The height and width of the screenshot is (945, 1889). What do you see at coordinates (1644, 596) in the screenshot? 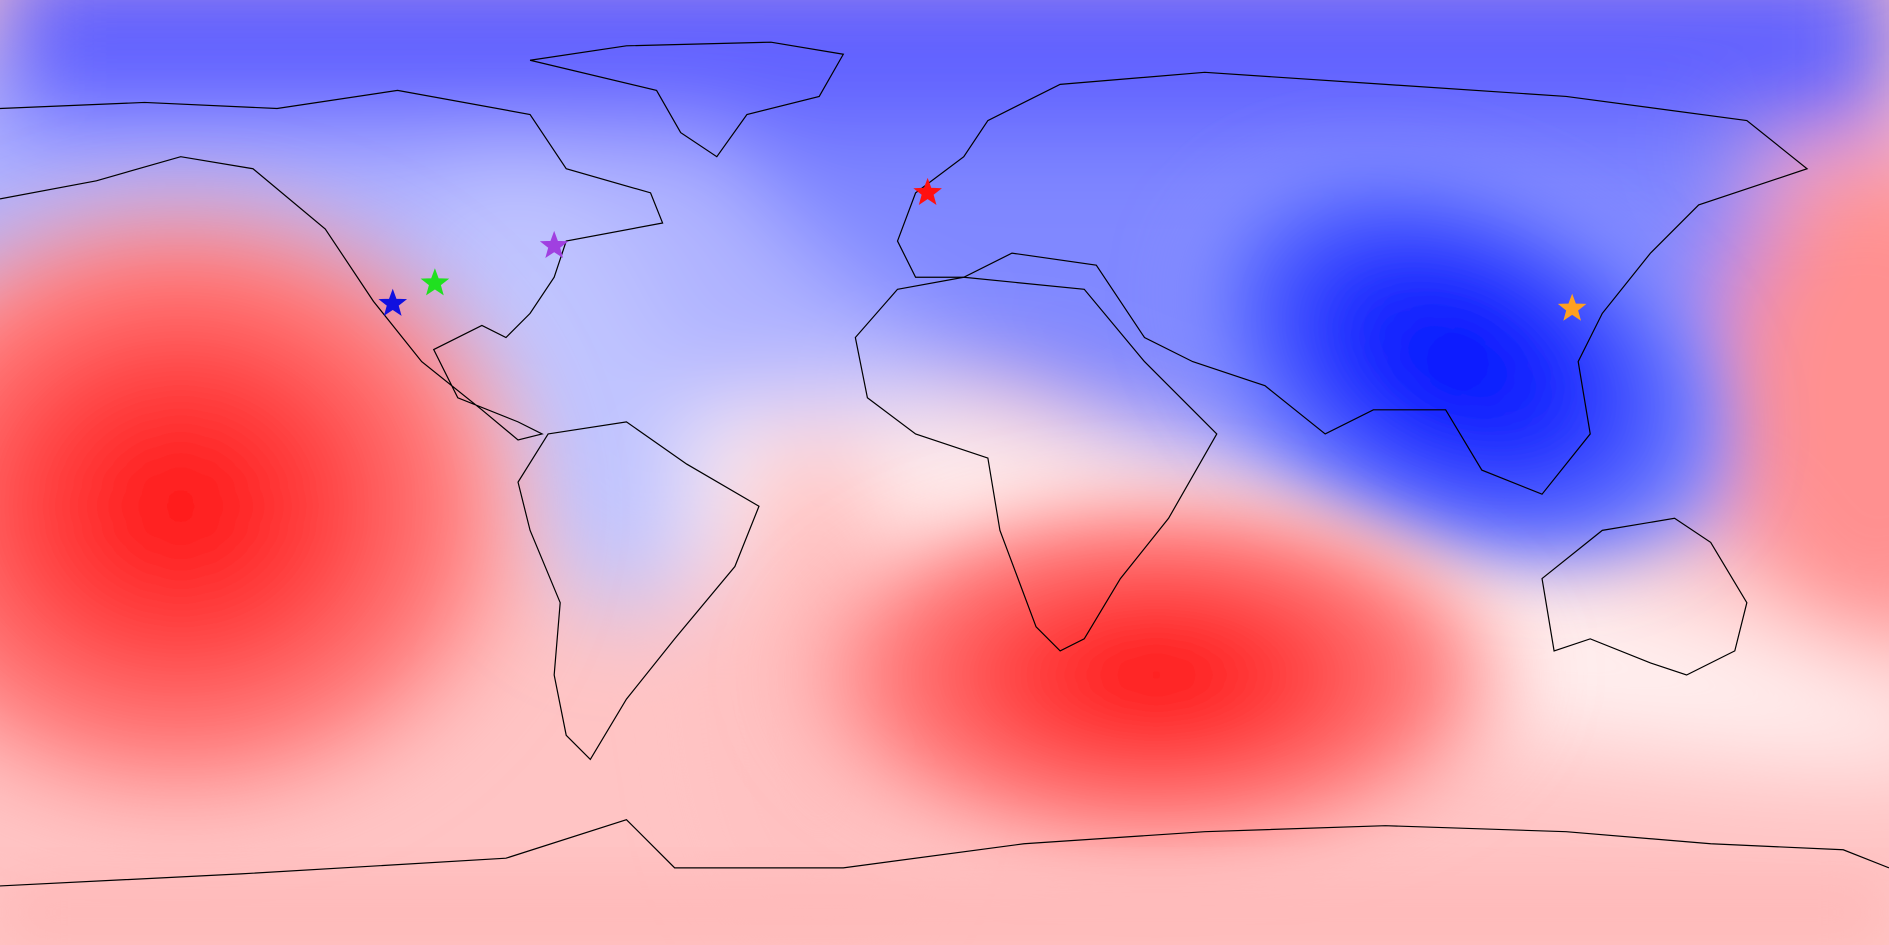
I see `australia` at bounding box center [1644, 596].